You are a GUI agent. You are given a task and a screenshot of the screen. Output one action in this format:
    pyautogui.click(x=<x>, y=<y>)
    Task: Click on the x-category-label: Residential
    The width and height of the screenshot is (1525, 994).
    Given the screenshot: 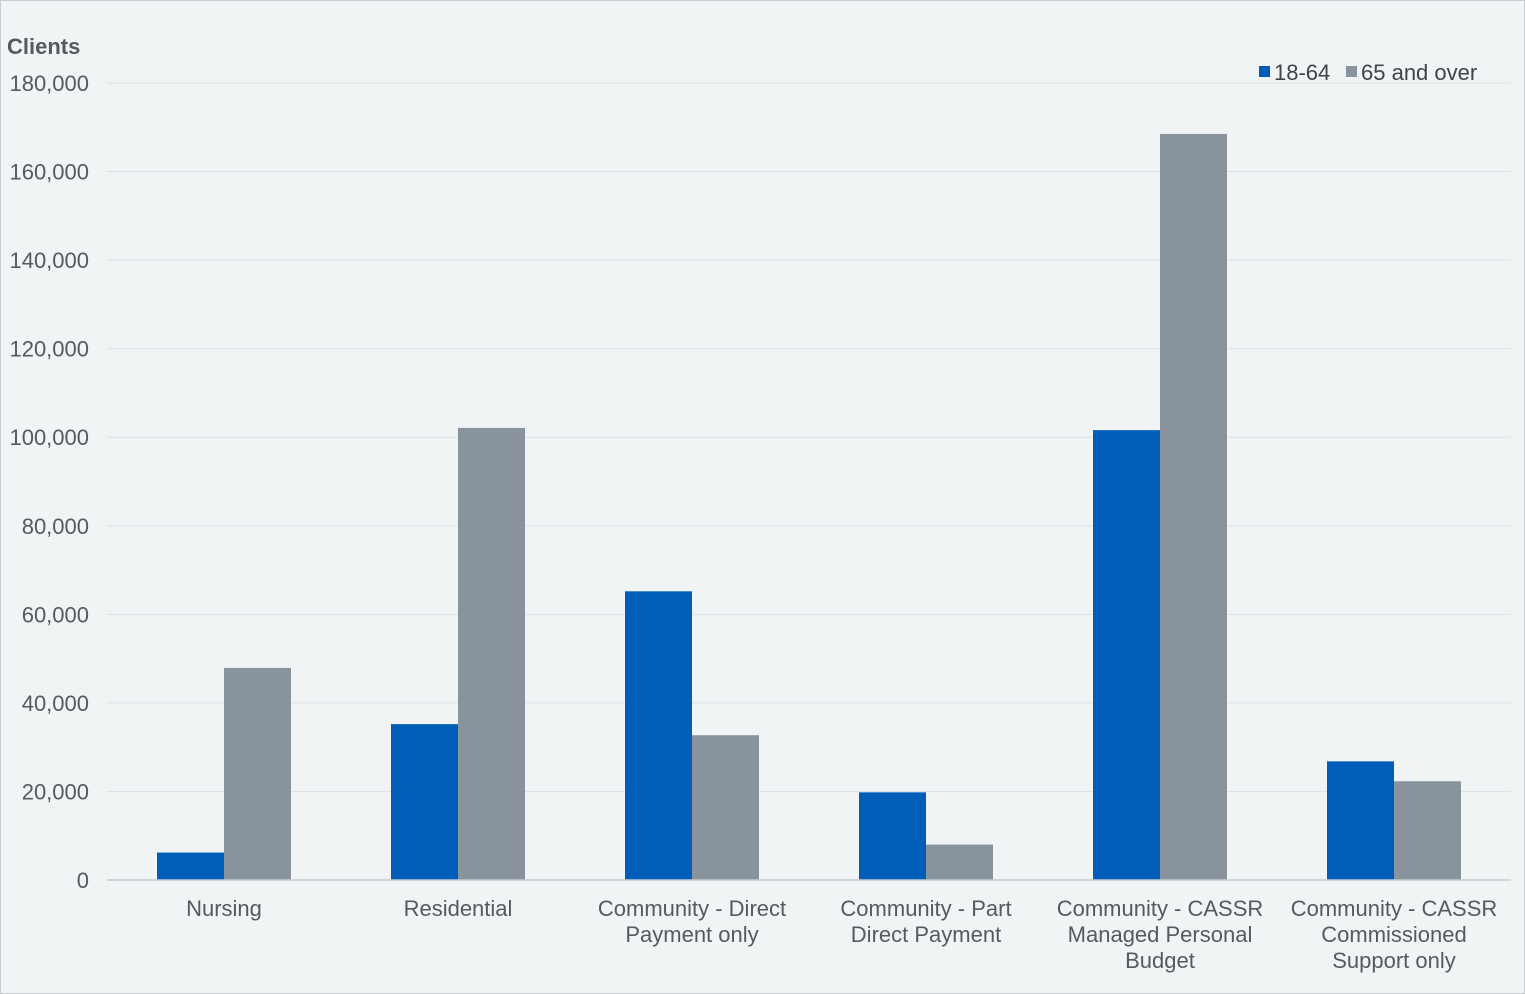 What is the action you would take?
    pyautogui.click(x=458, y=908)
    